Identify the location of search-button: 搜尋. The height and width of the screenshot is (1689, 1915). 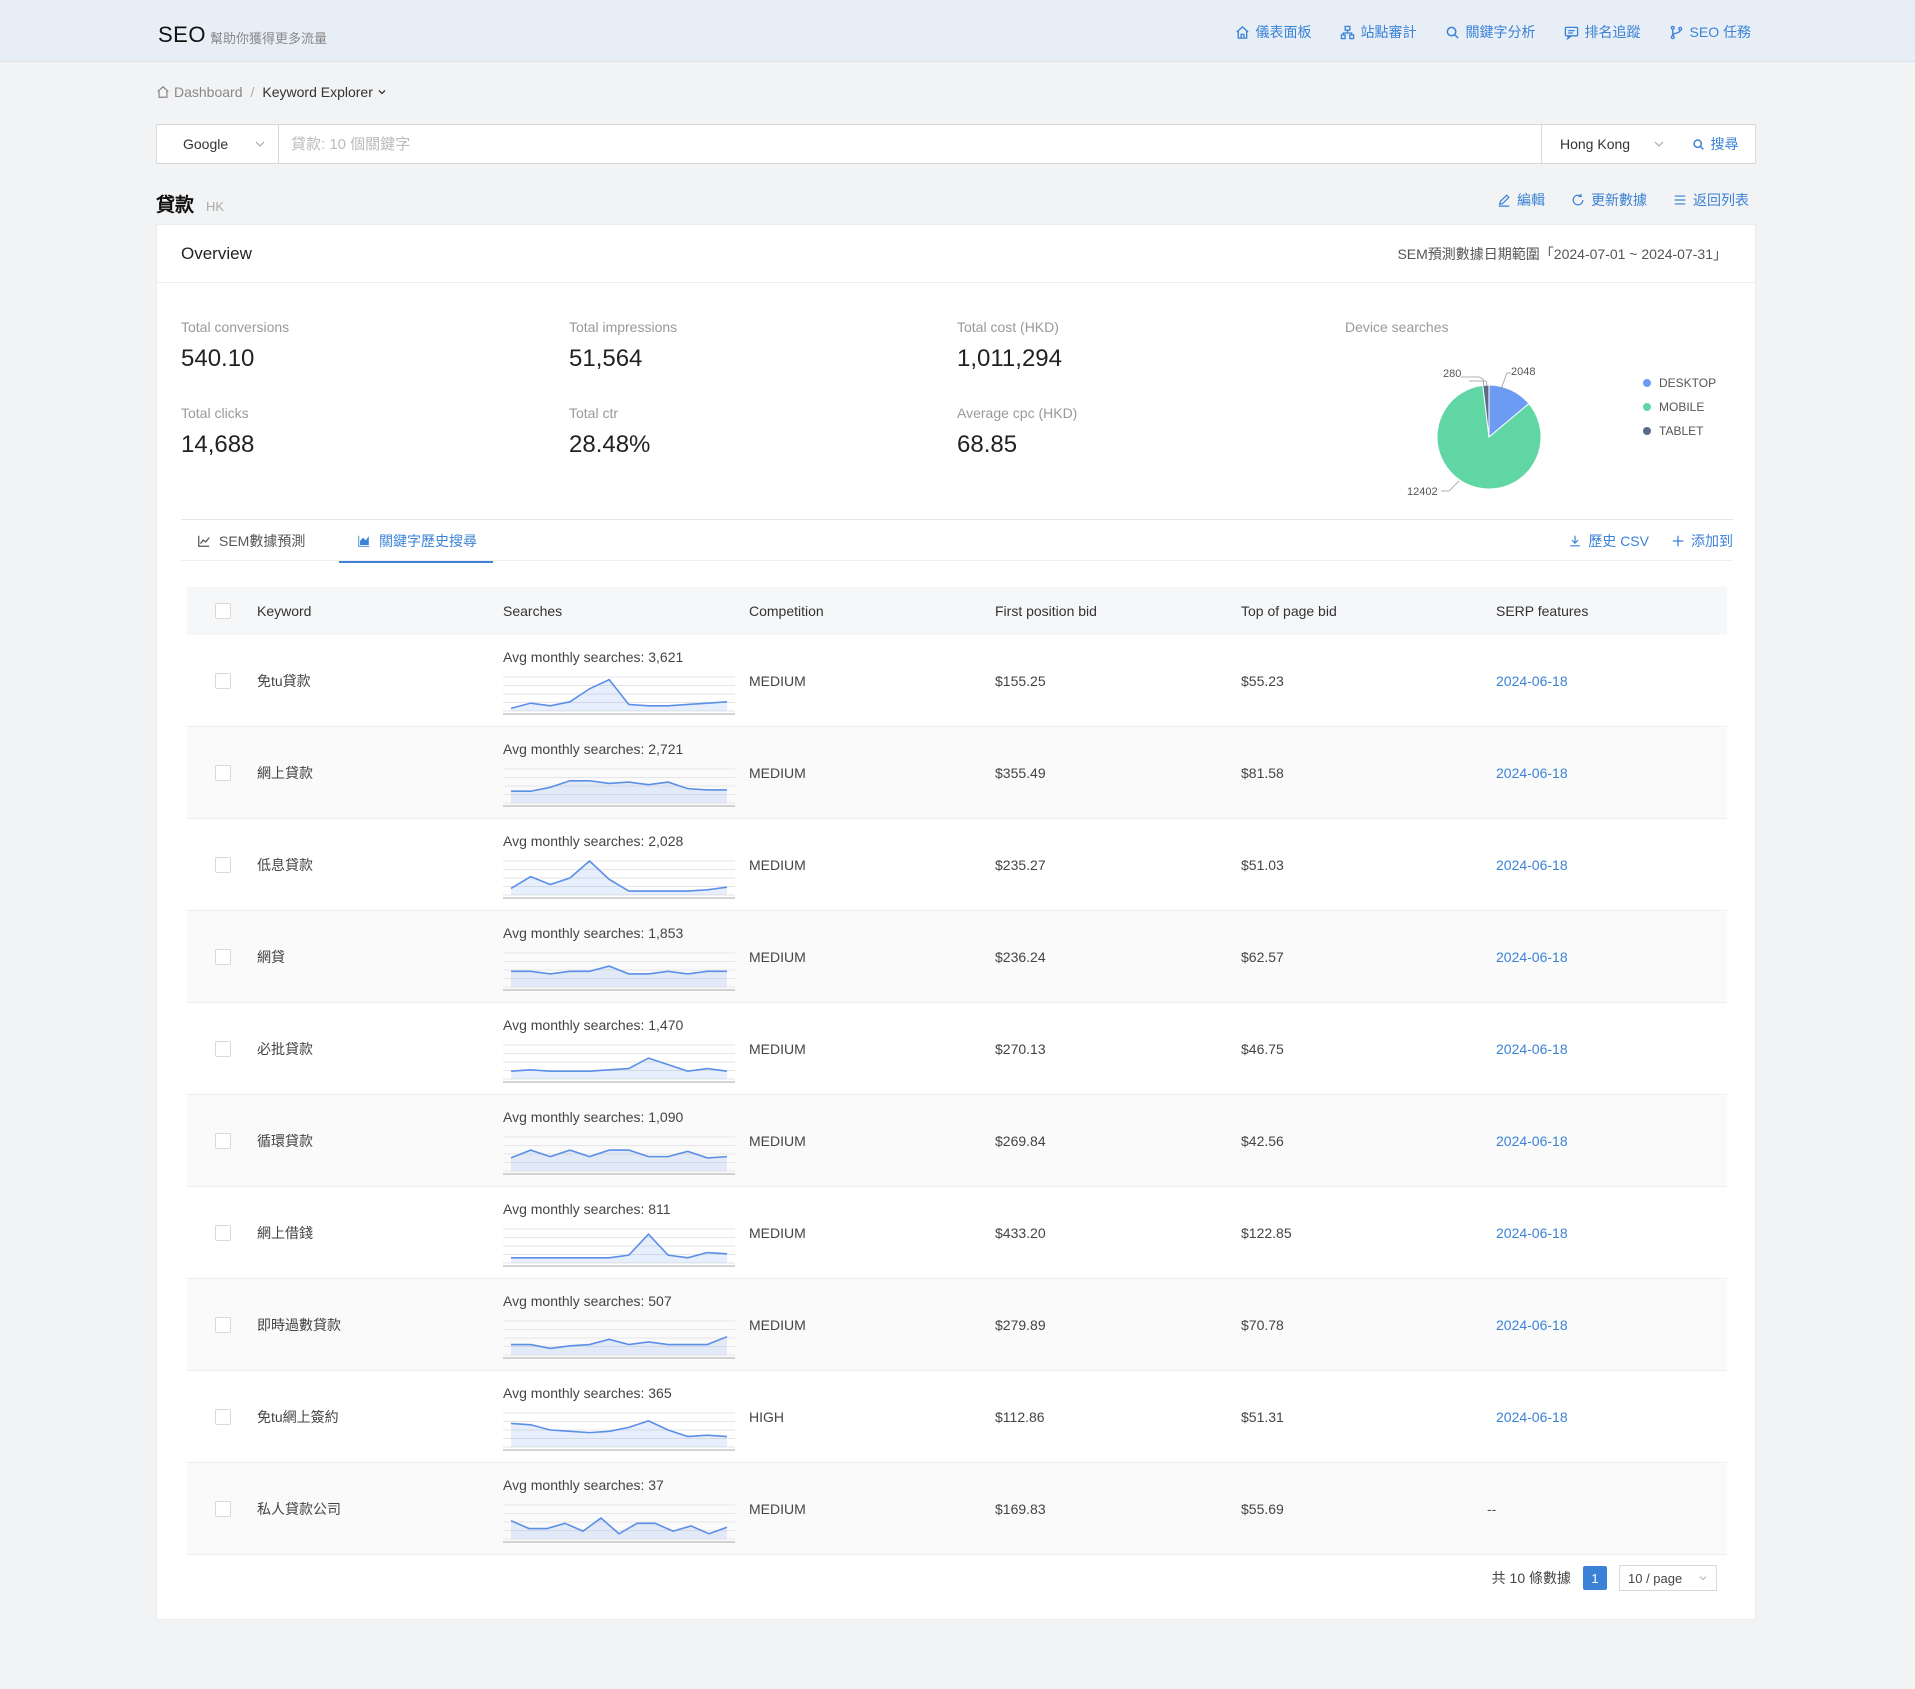
(1715, 144).